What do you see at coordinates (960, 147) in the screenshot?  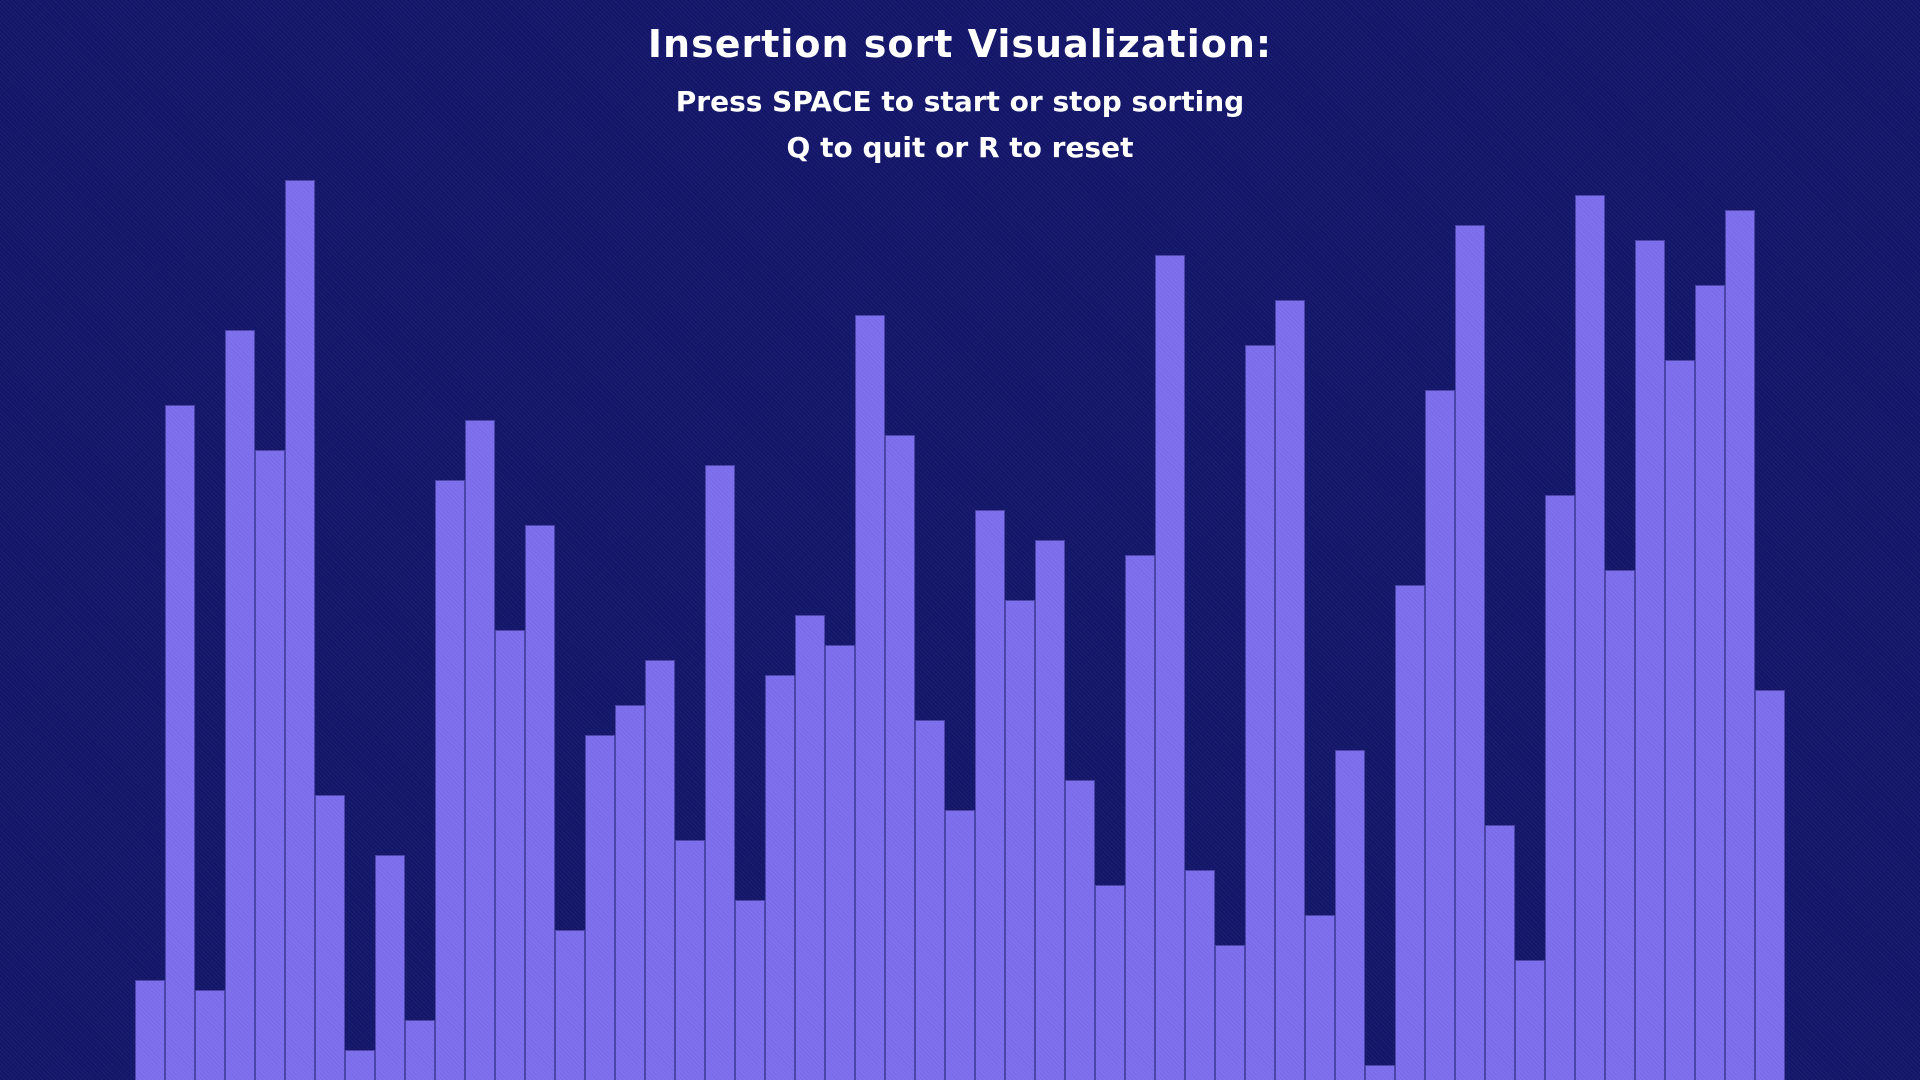 I see `instruction-quit-text: Q to quit or R to reset` at bounding box center [960, 147].